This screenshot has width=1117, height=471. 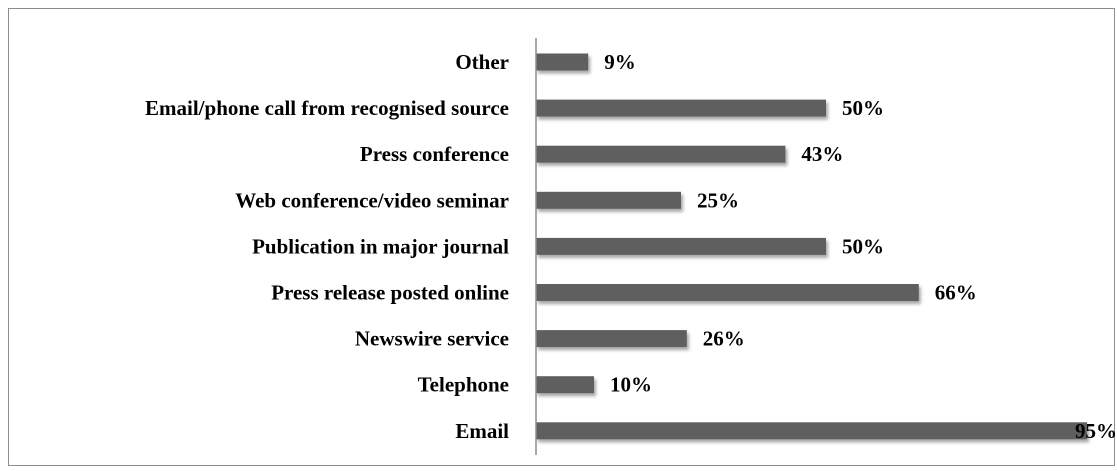 I want to click on category-label: Web conference/video seminar, so click(x=372, y=200).